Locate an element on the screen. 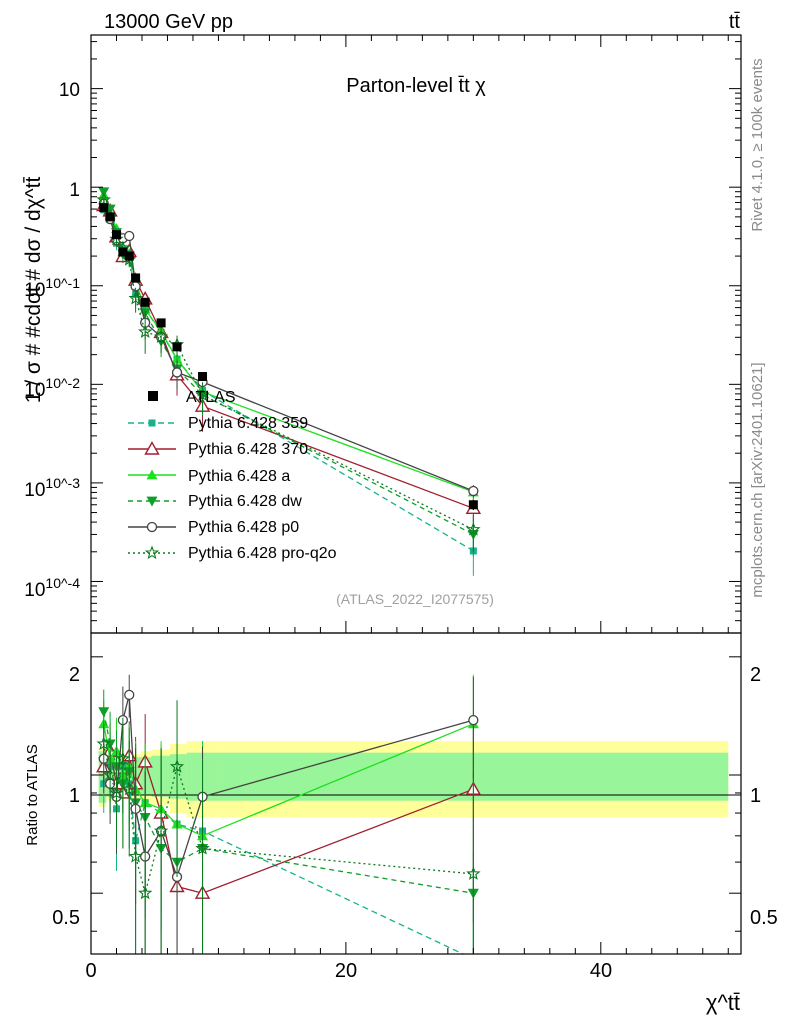  ratio-uncertainty-band is located at coordinates (413, 779).